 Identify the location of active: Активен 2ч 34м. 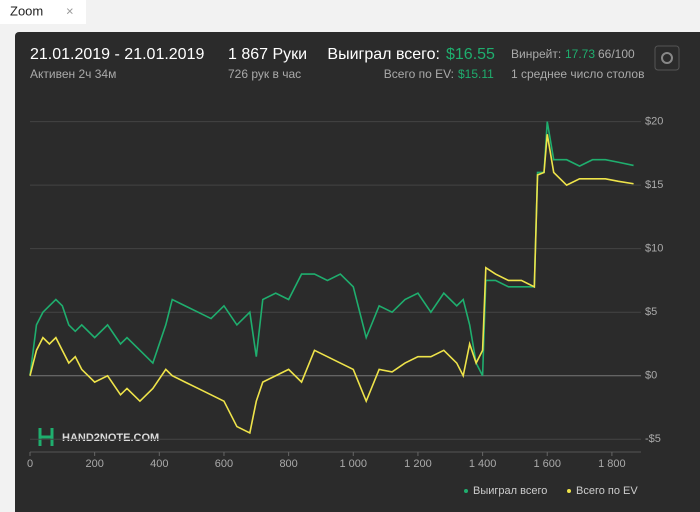
(73, 74).